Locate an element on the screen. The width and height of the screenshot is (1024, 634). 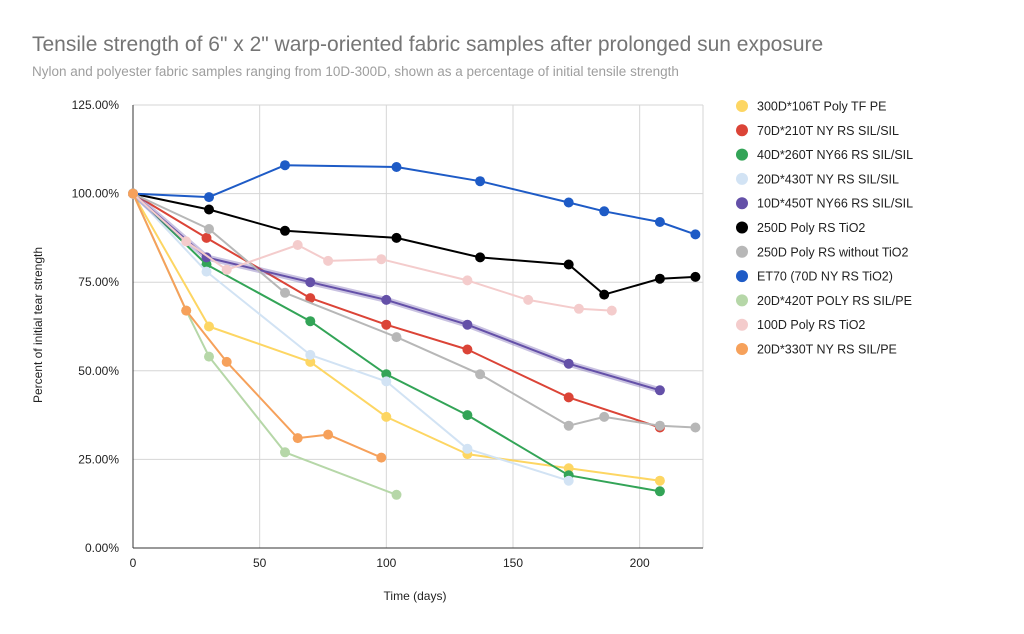
series-7-line is located at coordinates (414, 200).